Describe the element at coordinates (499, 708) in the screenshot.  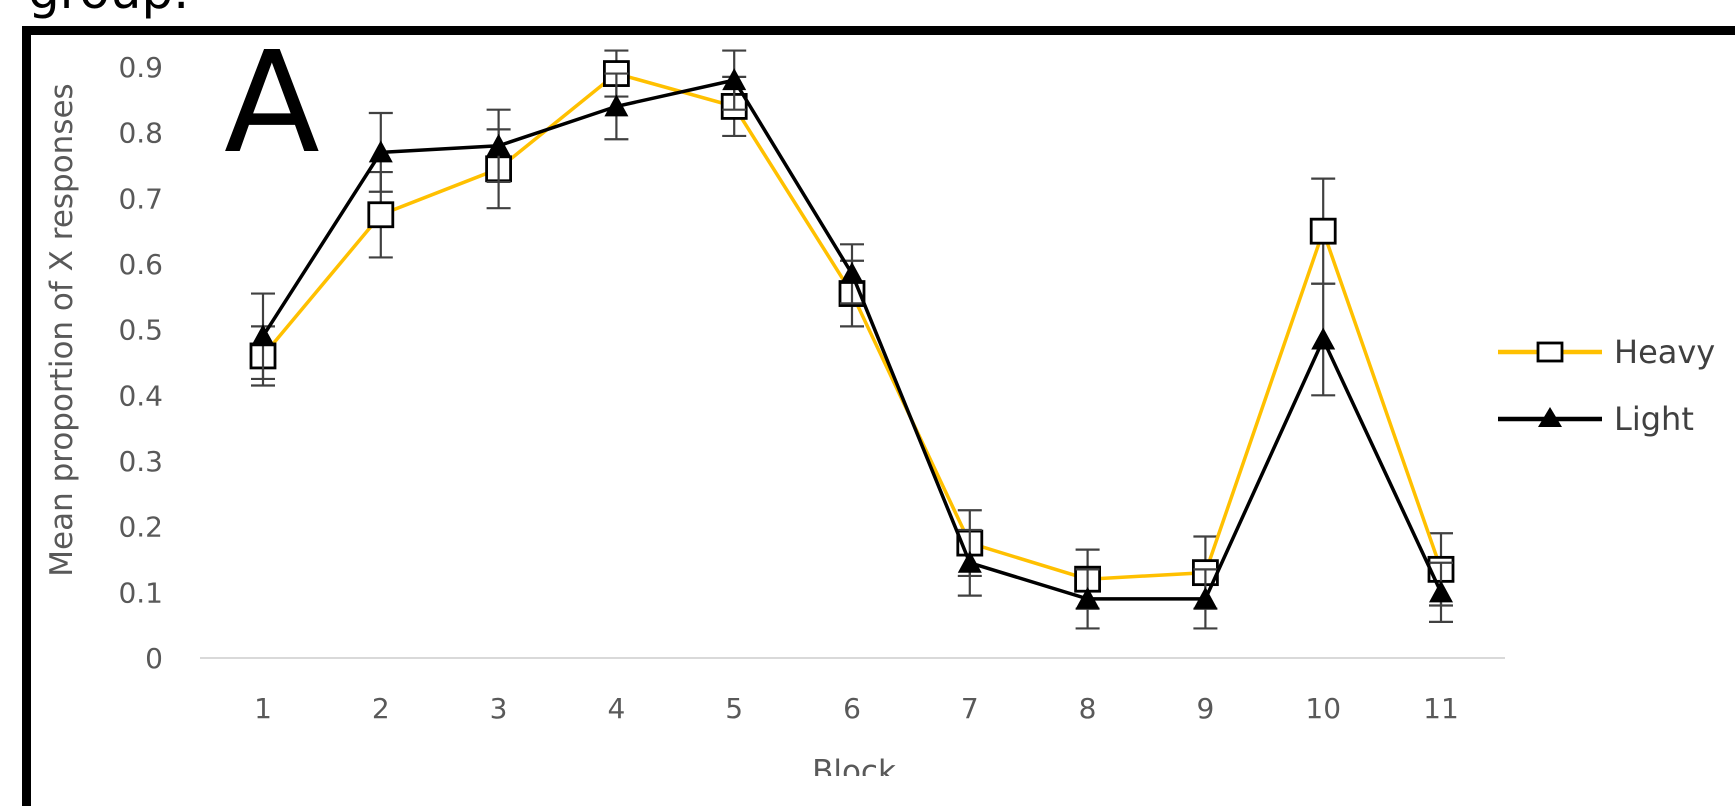
I see `x-tick-label: 3` at that location.